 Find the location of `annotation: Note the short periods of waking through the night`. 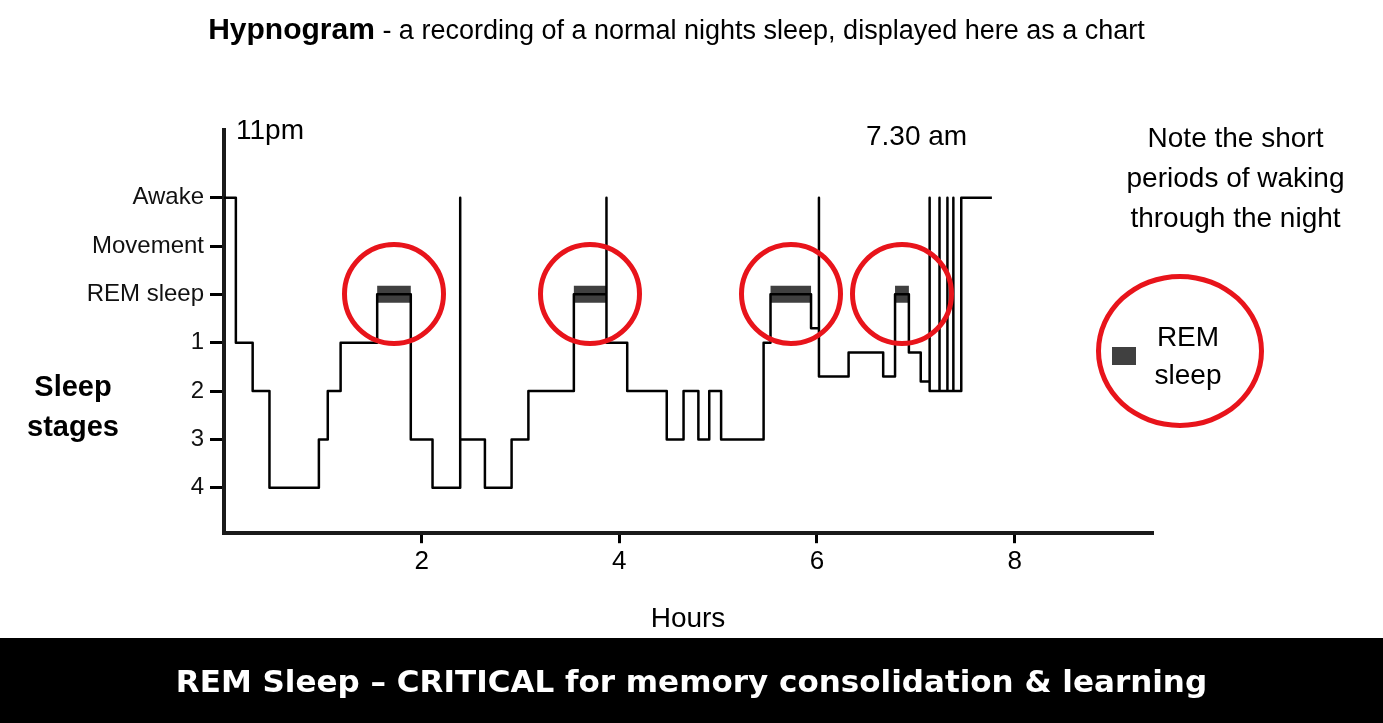

annotation: Note the short periods of waking through the night is located at coordinates (1235, 178).